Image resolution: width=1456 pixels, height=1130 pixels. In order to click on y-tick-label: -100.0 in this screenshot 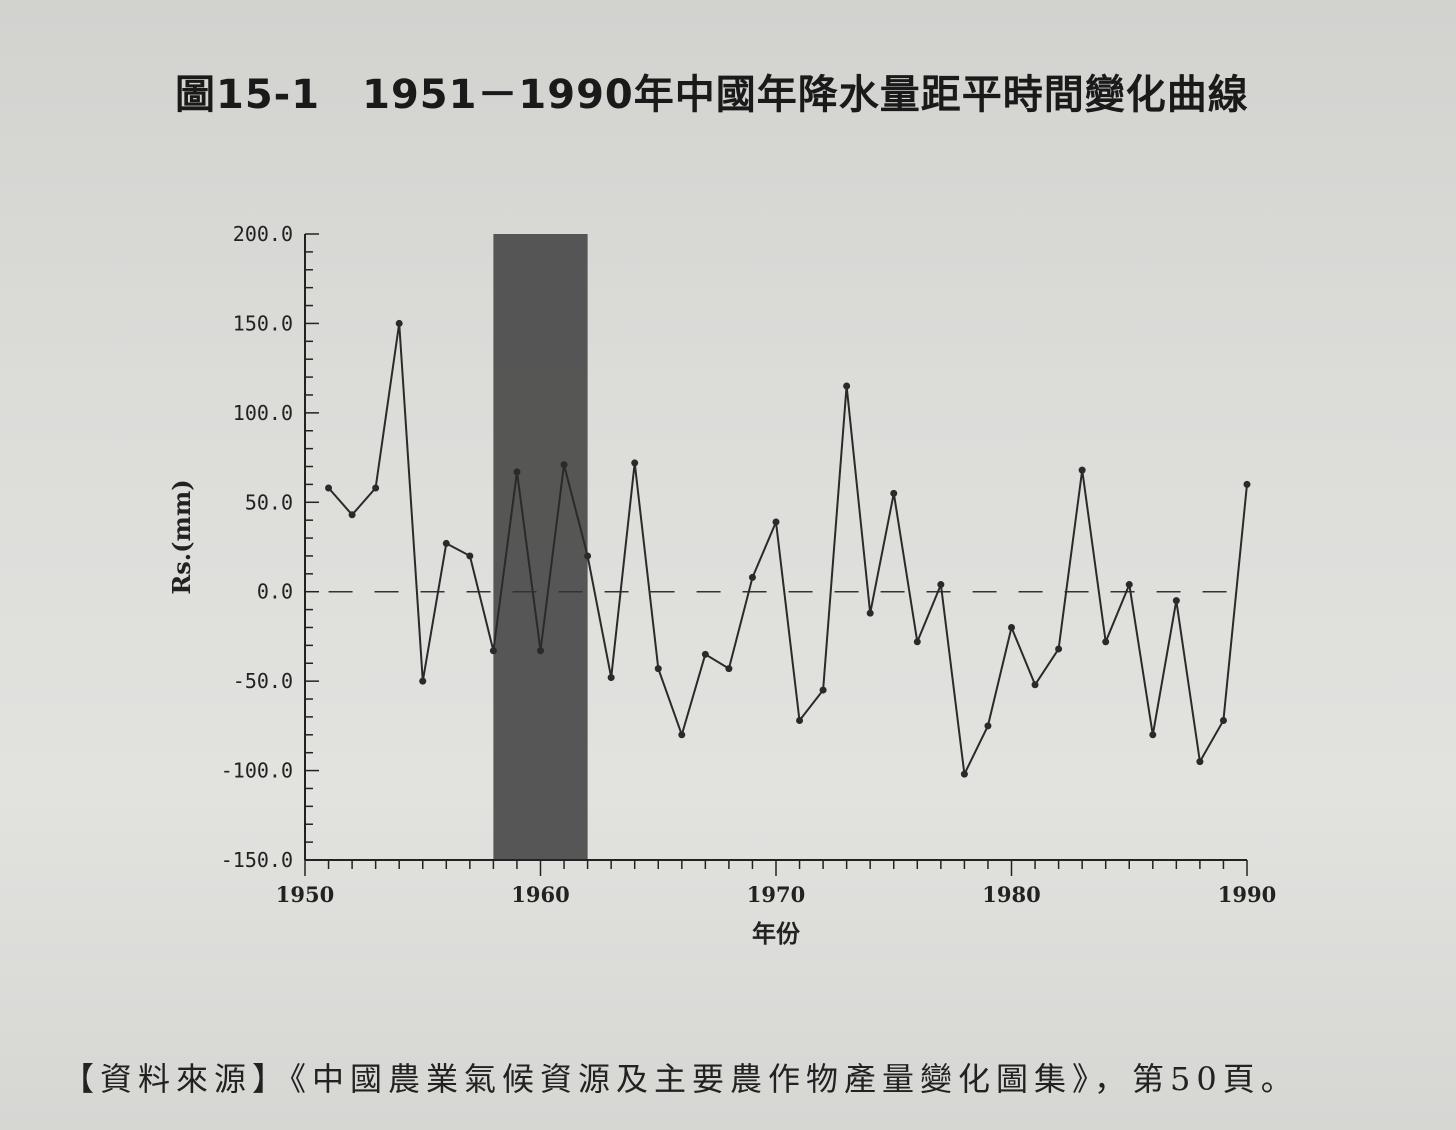, I will do `click(257, 771)`.